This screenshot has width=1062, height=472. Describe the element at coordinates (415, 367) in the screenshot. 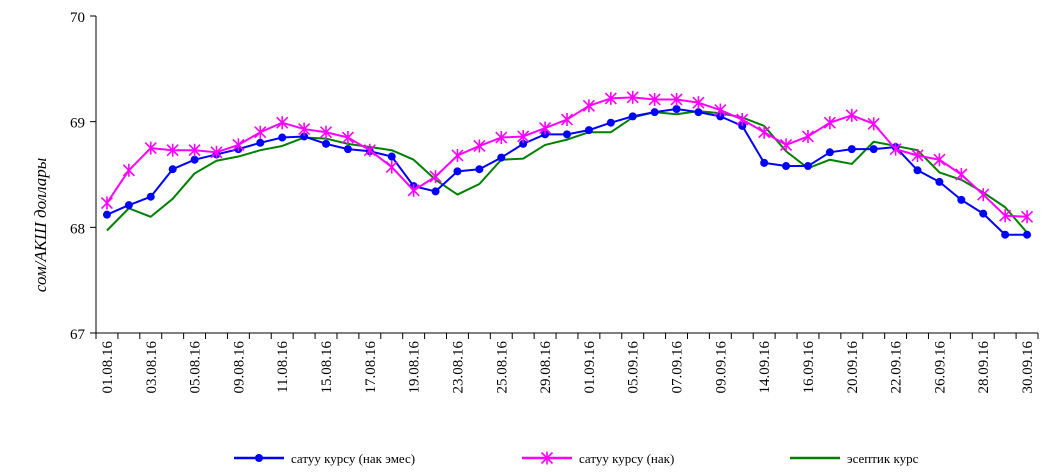

I see `x-tick-label: 19.08.16` at that location.